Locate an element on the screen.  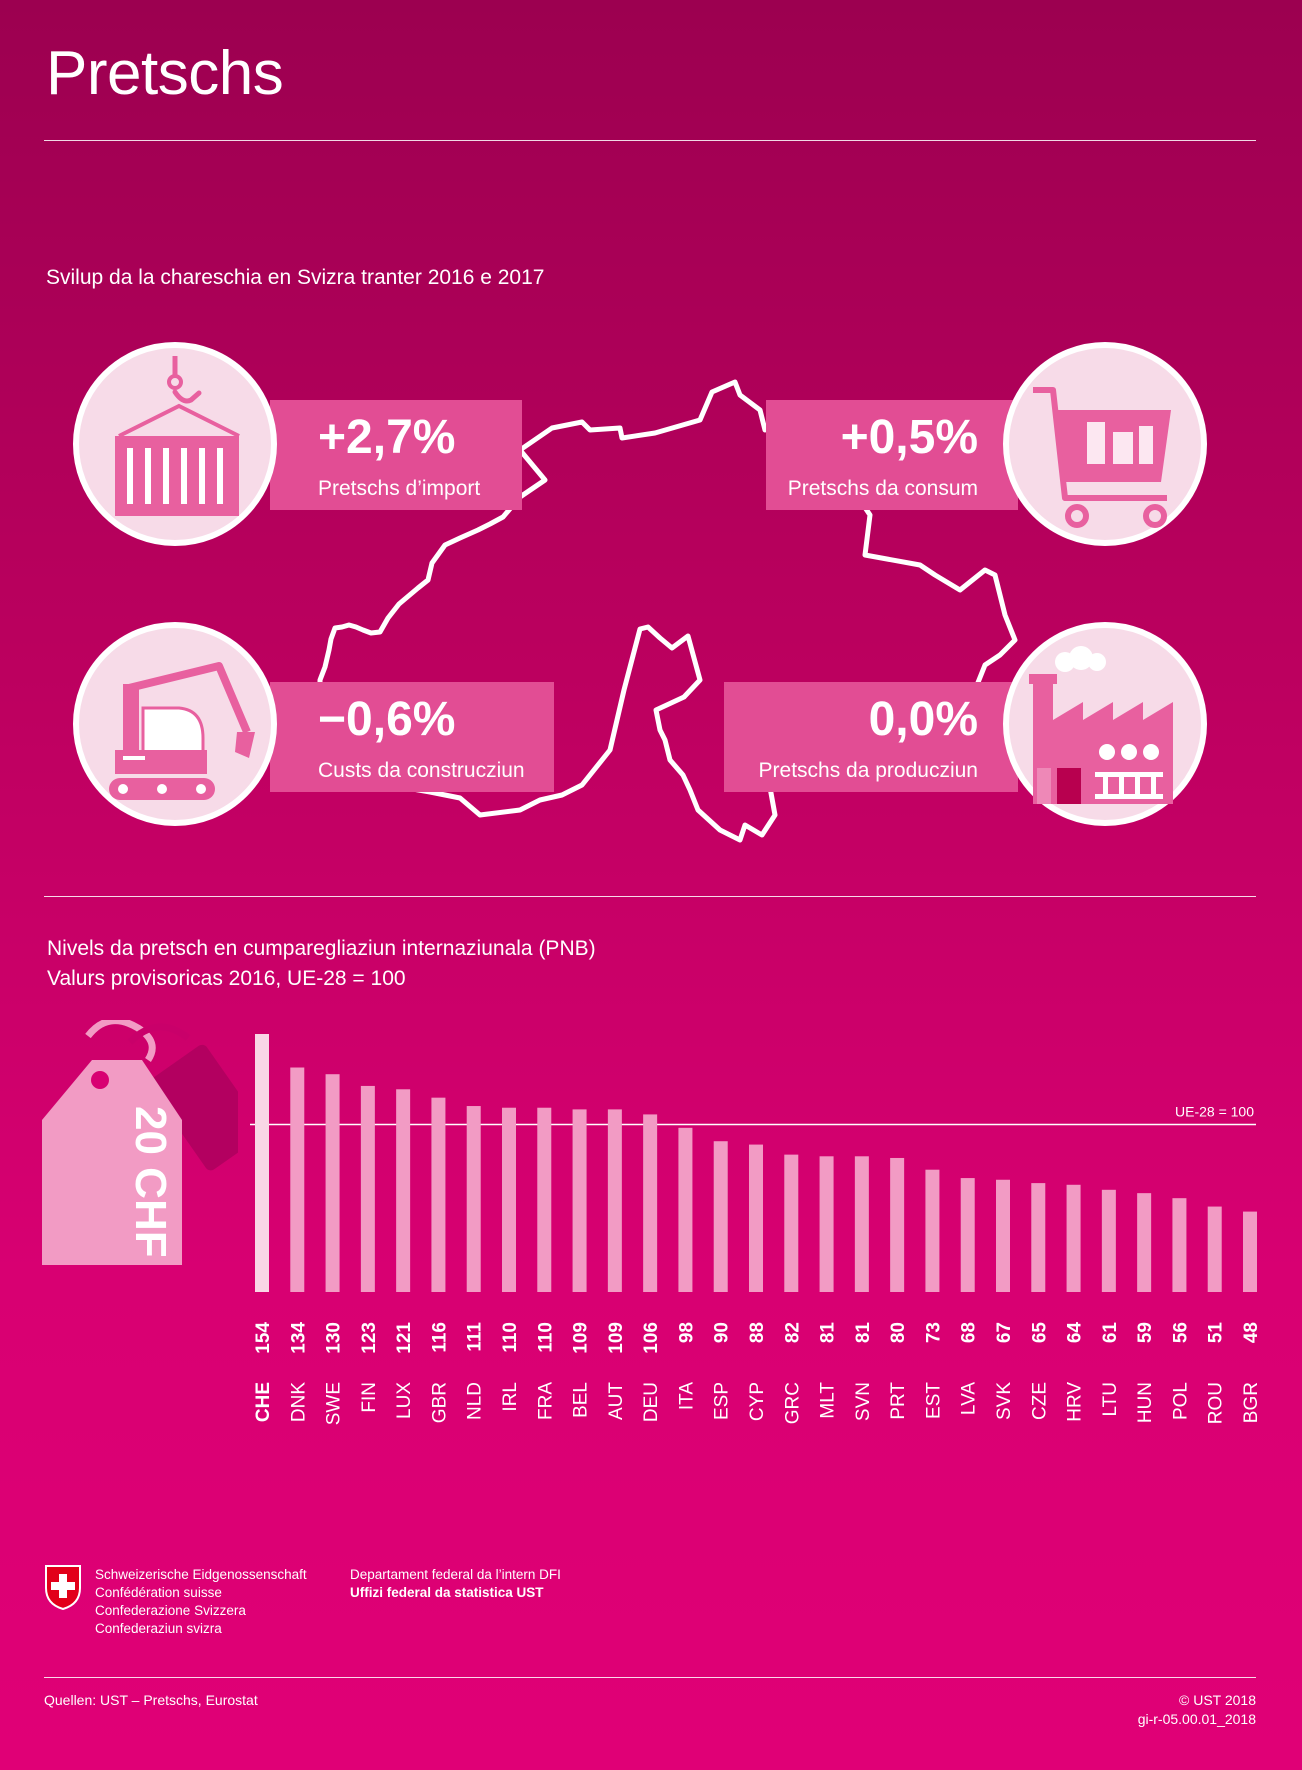
bar-irl is located at coordinates (509, 1199).